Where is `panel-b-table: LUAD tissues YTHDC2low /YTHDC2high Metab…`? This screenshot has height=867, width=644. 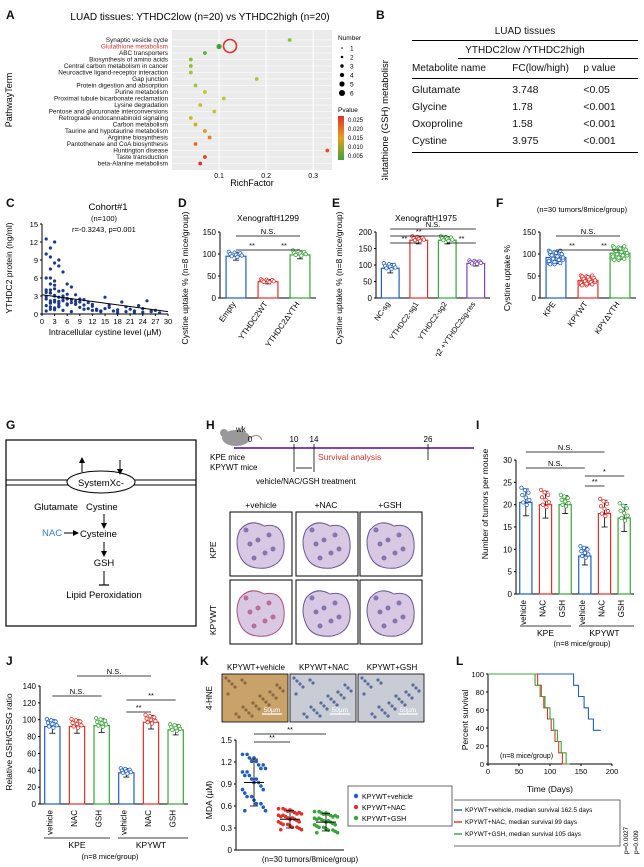
panel-b-table: LUAD tissues YTHDC2low /YTHDC2high Metab… is located at coordinates (513, 89).